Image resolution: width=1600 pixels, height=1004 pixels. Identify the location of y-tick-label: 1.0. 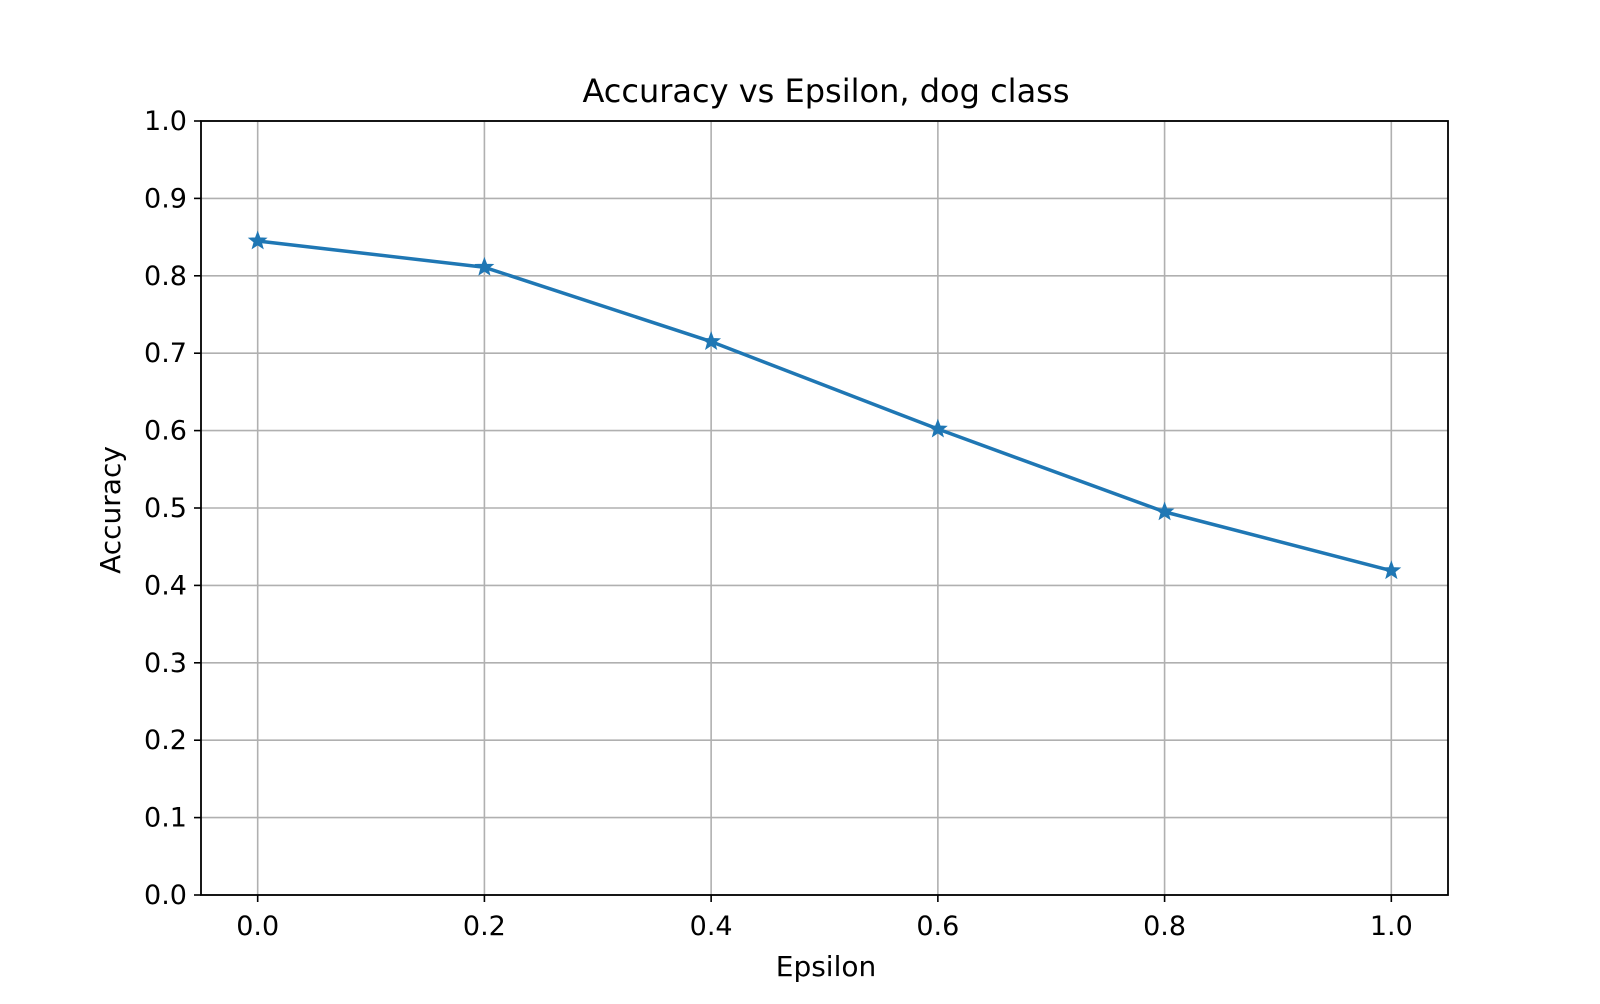
(165, 121).